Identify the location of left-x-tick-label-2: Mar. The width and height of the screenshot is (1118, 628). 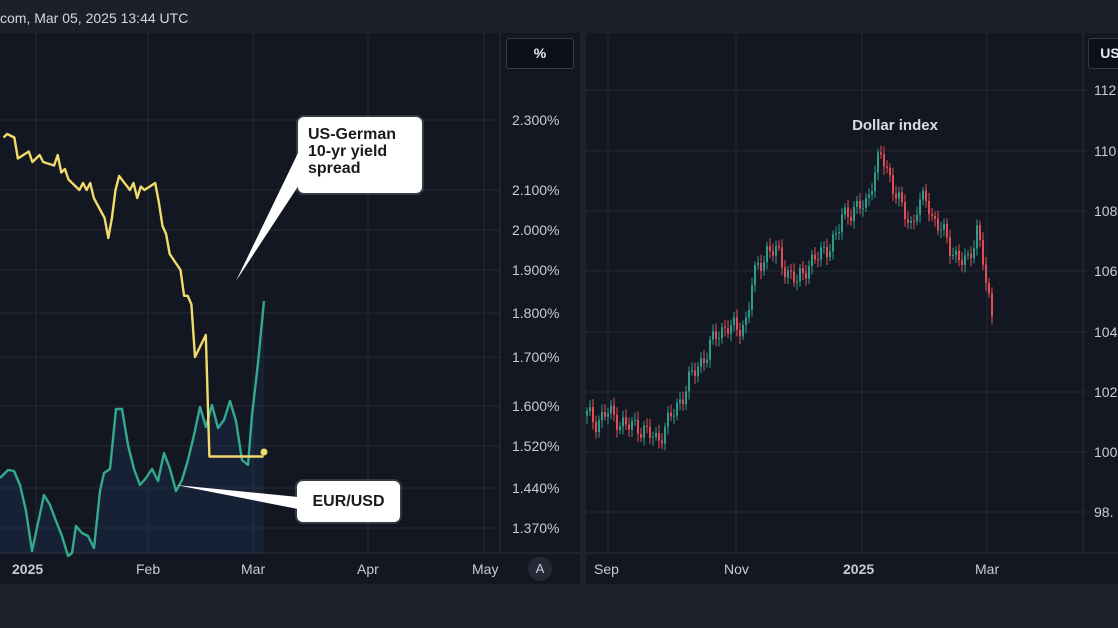
(253, 569).